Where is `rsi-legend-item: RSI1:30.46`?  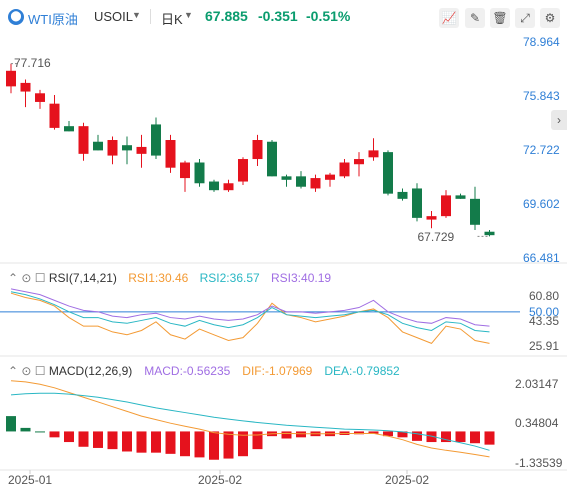 rsi-legend-item: RSI1:30.46 is located at coordinates (156, 278).